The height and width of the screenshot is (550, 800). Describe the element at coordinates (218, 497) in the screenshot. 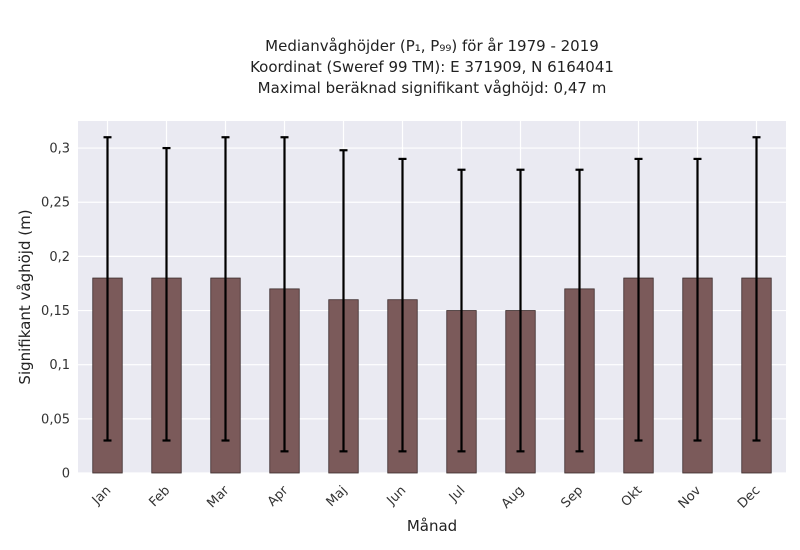

I see `x-tick-label: Mar` at that location.